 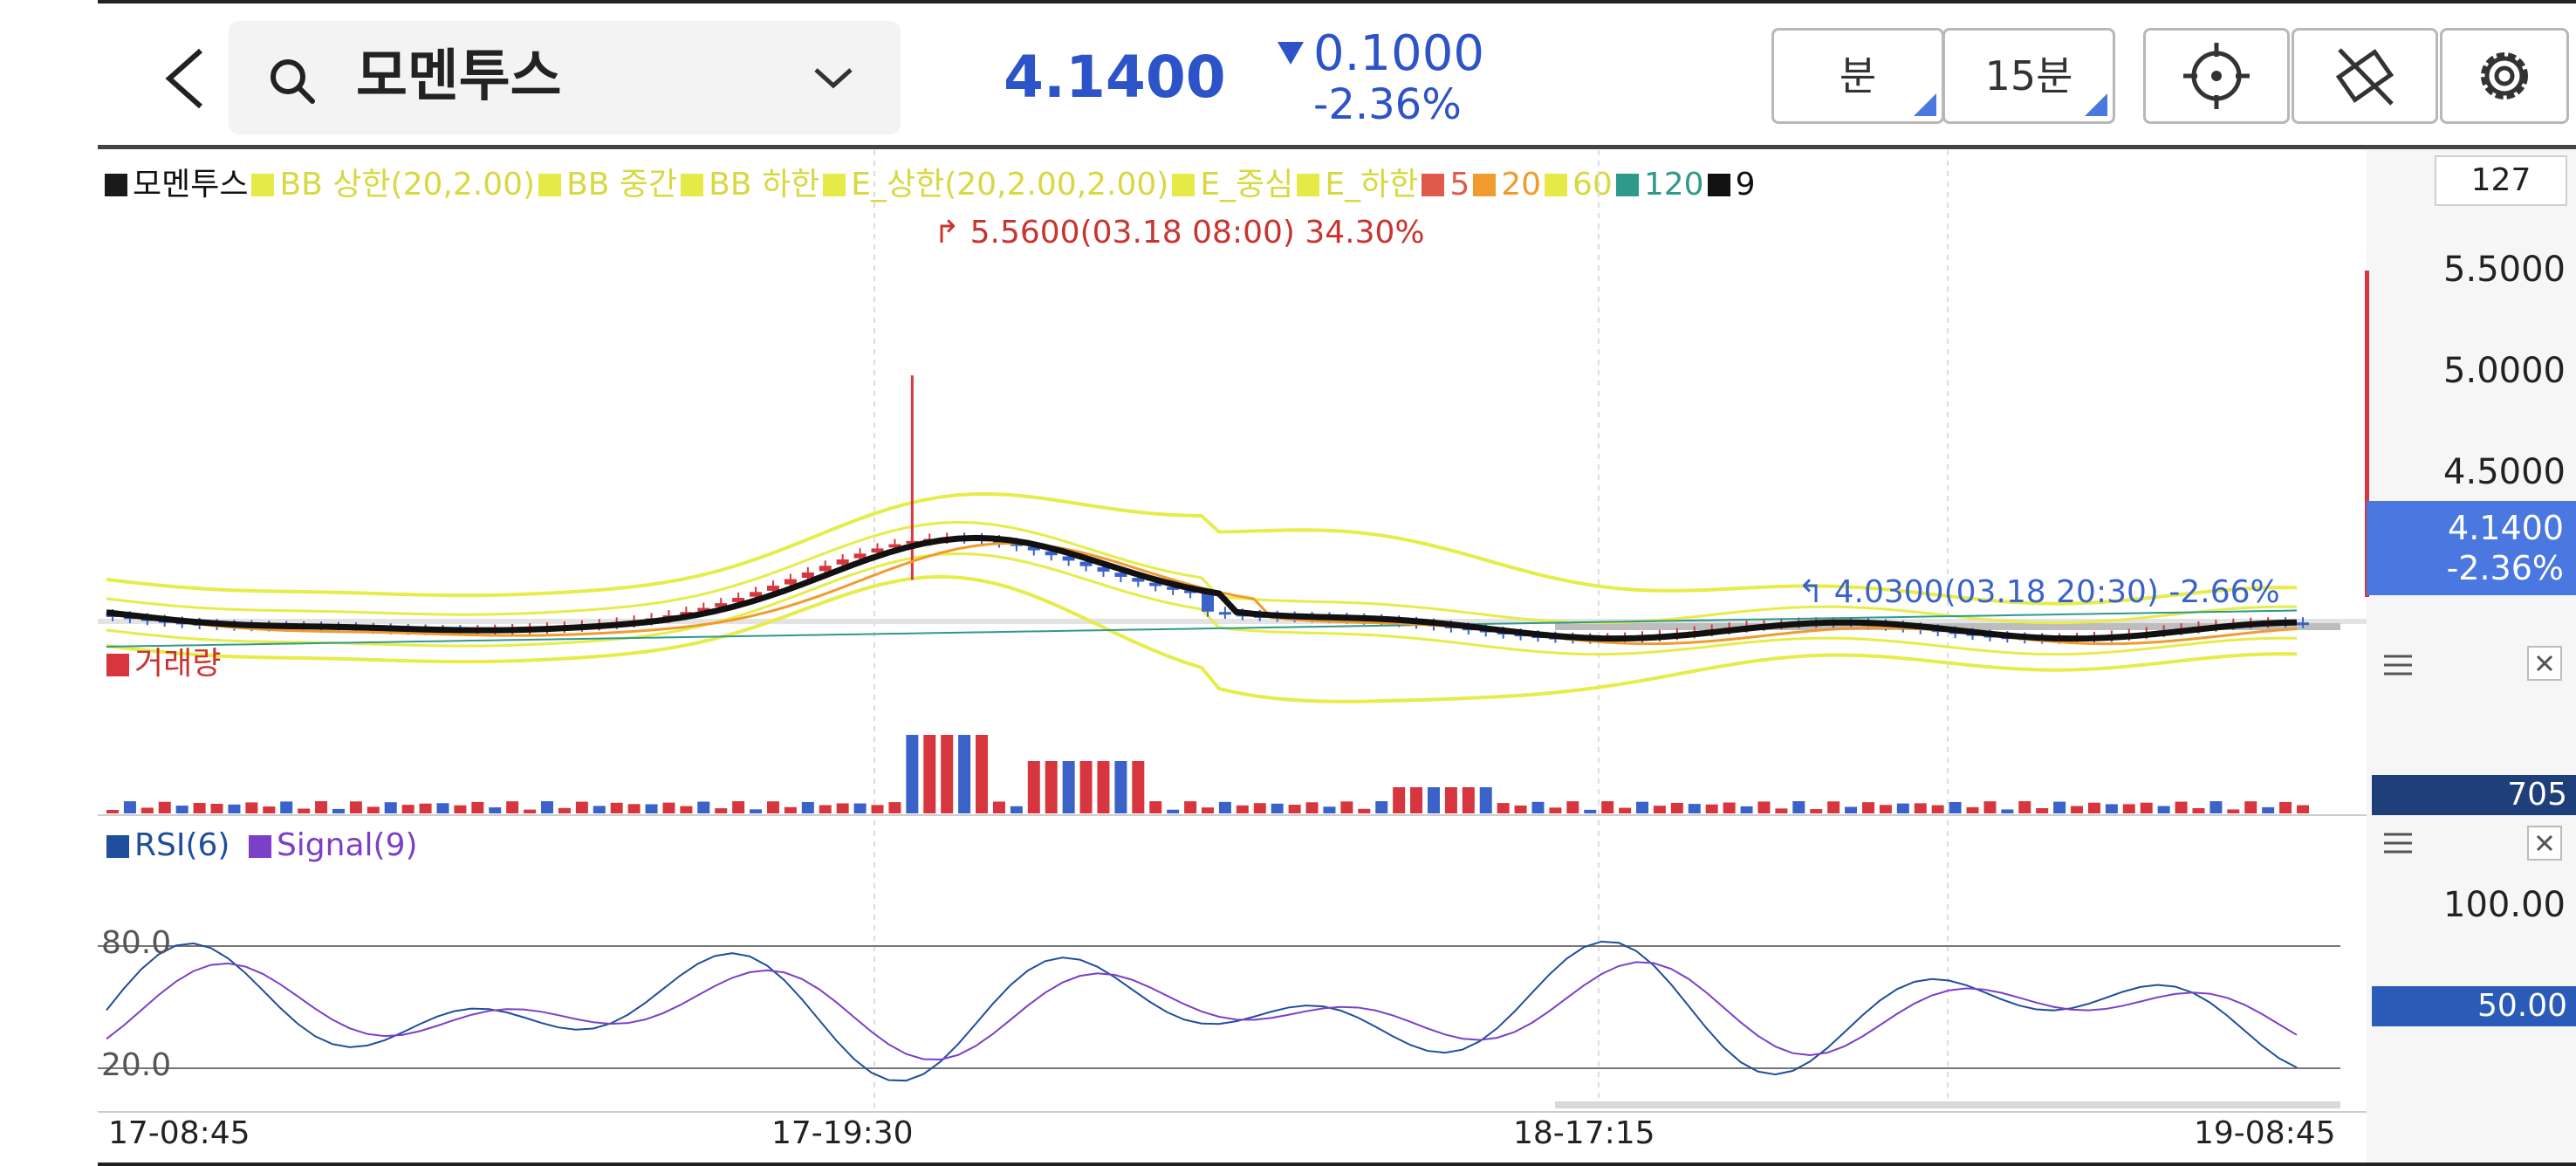 What do you see at coordinates (1593, 184) in the screenshot?
I see `legend-label: 60` at bounding box center [1593, 184].